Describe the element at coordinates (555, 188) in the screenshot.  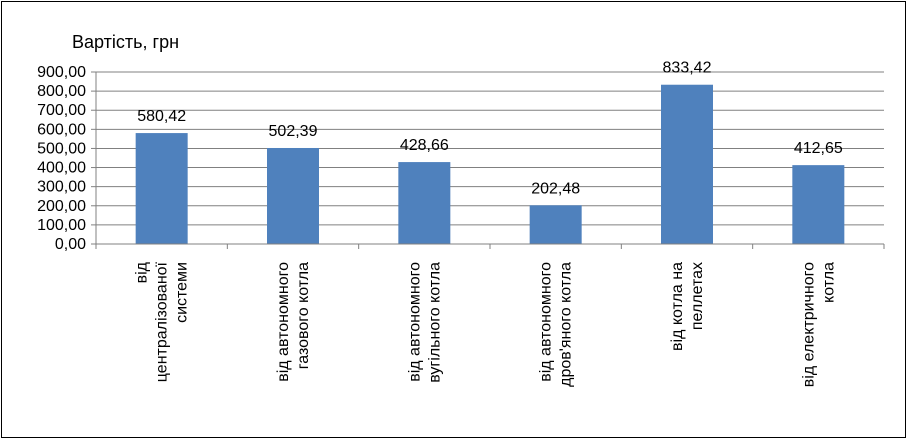
I see `data-label: 202,48` at that location.